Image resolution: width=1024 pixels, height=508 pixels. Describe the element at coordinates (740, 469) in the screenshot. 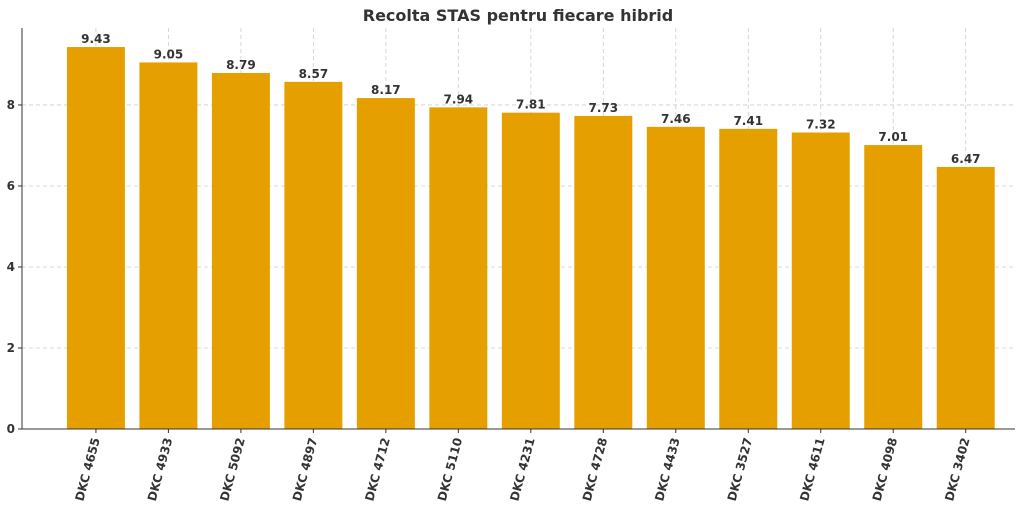

I see `x-tick-label: DKC 3527` at that location.